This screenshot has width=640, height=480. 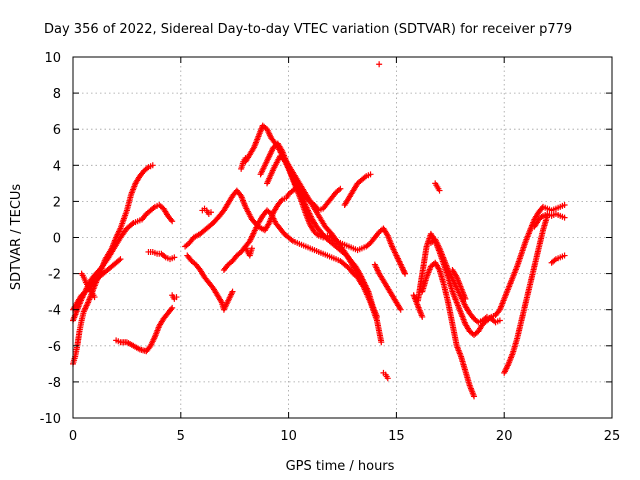 I want to click on series-arc-u, so click(x=387, y=287).